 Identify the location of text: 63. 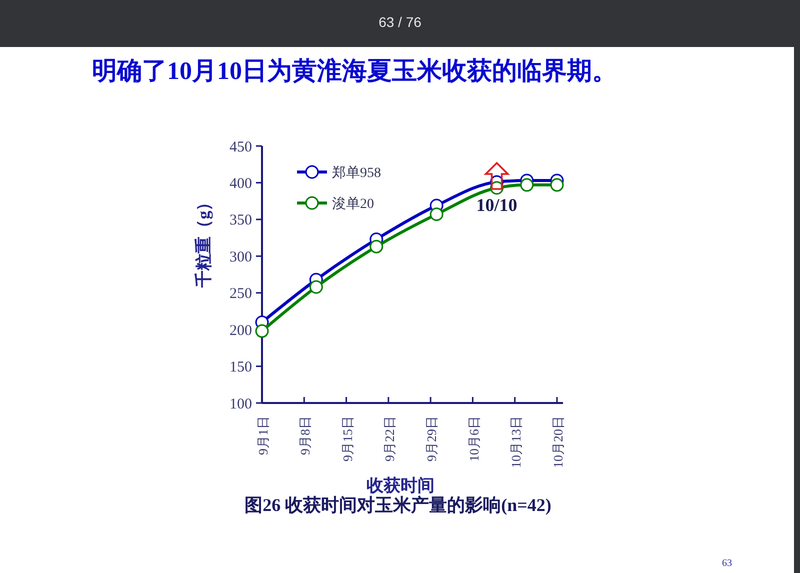
(727, 563).